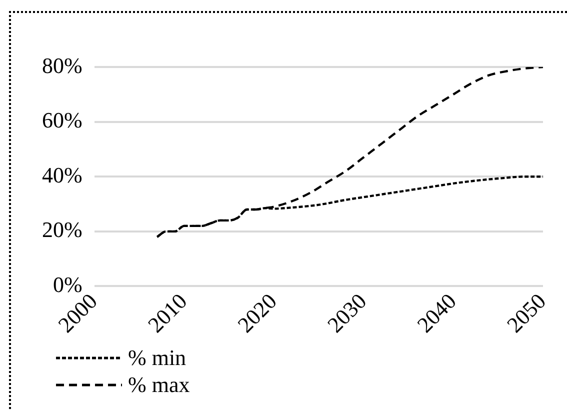 This screenshot has height=410, width=567. Describe the element at coordinates (62, 175) in the screenshot. I see `y-tick-label: 40%` at that location.